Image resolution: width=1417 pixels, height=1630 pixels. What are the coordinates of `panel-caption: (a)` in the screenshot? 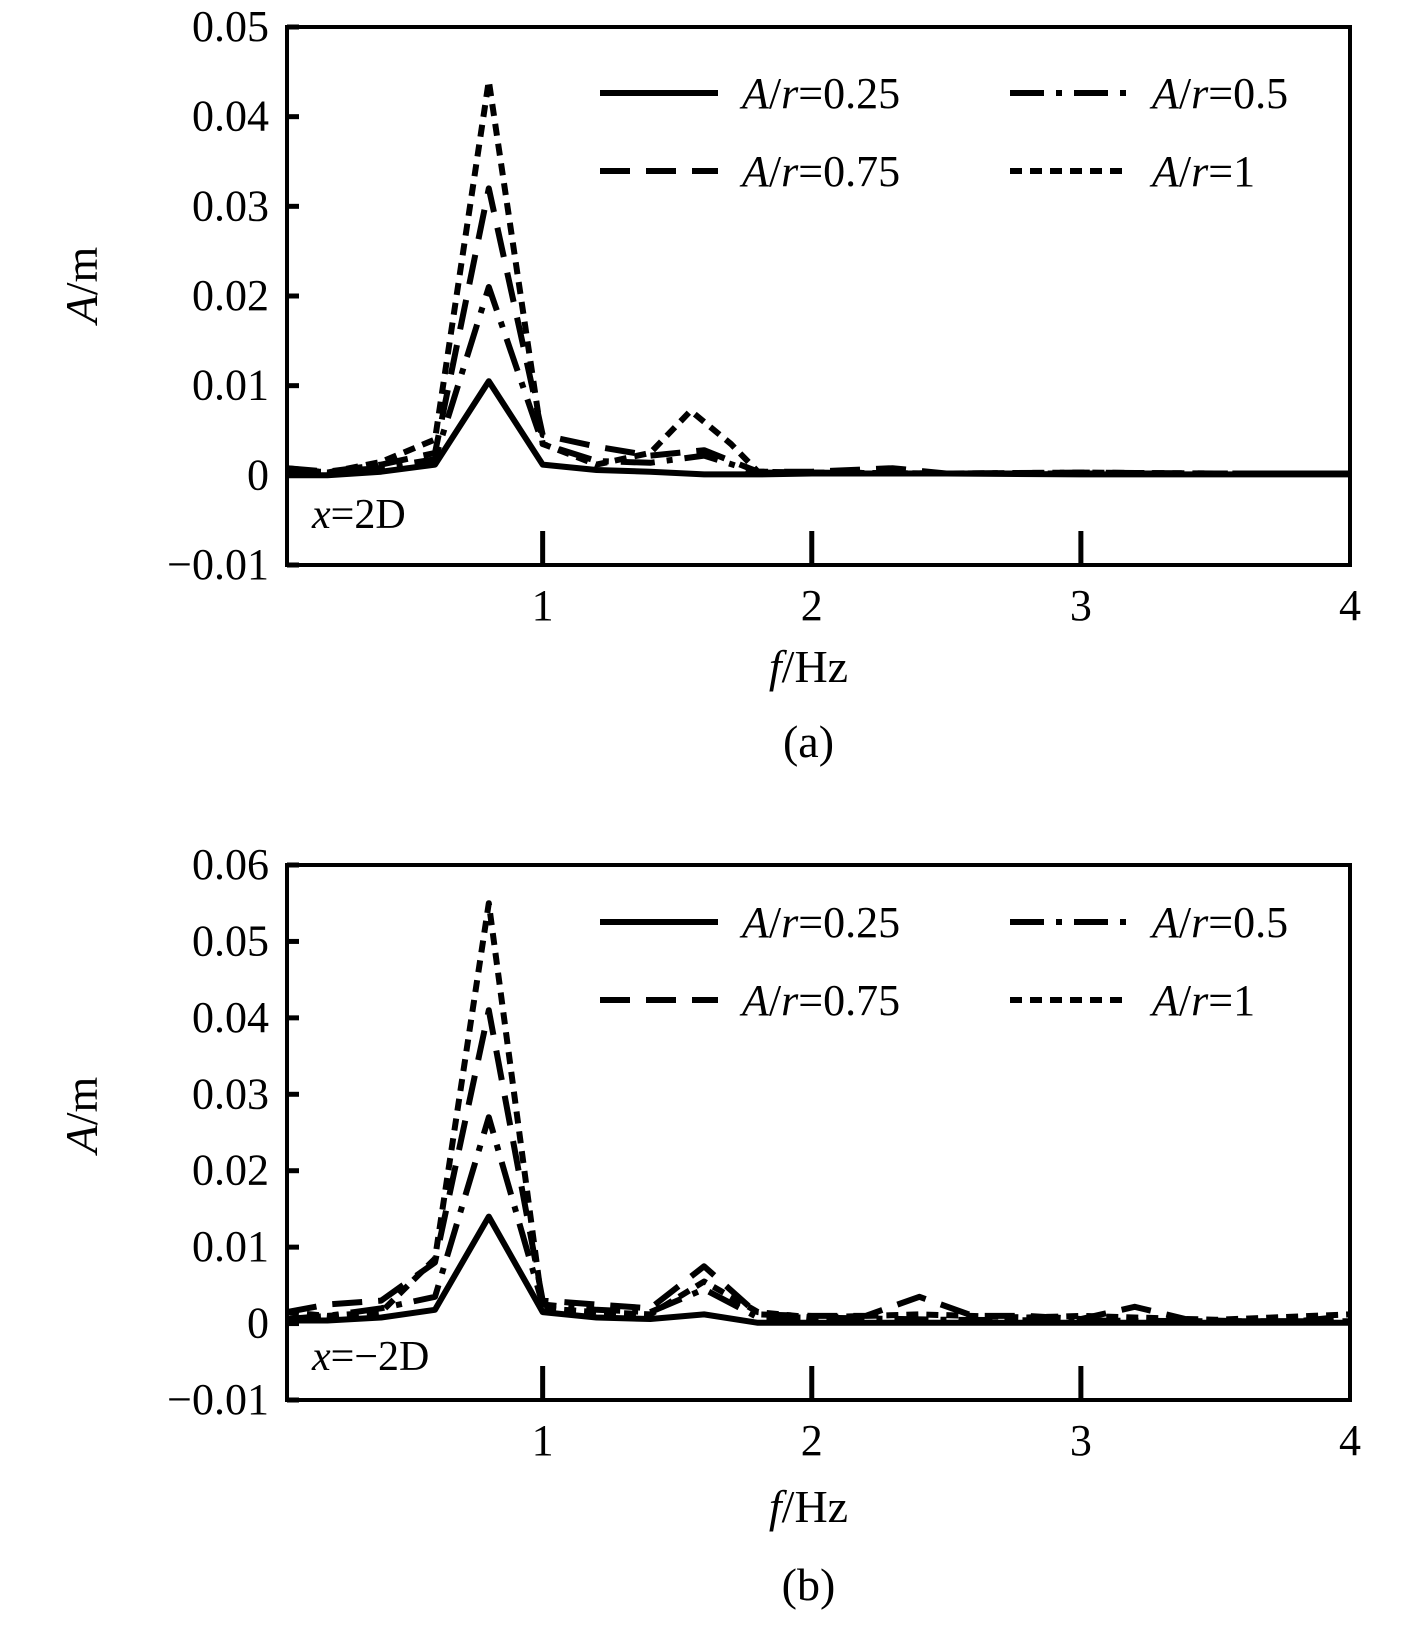 It's located at (808, 741).